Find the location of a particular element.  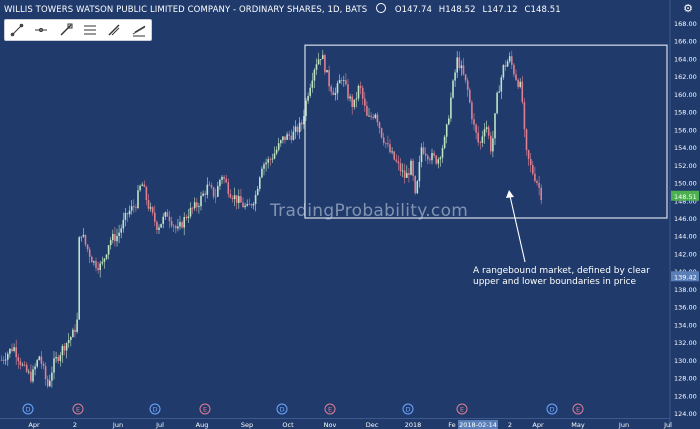

x-tick-label: Nov is located at coordinates (330, 425).